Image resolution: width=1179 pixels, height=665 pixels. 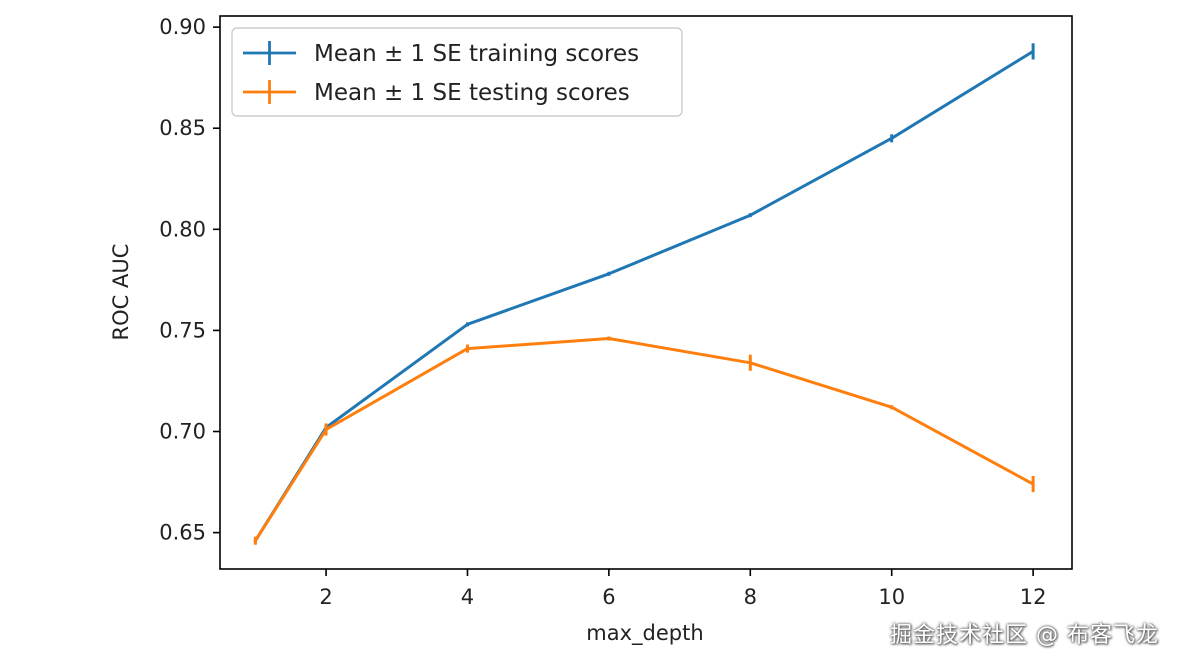 What do you see at coordinates (182, 229) in the screenshot?
I see `y-tick-label: 0.80` at bounding box center [182, 229].